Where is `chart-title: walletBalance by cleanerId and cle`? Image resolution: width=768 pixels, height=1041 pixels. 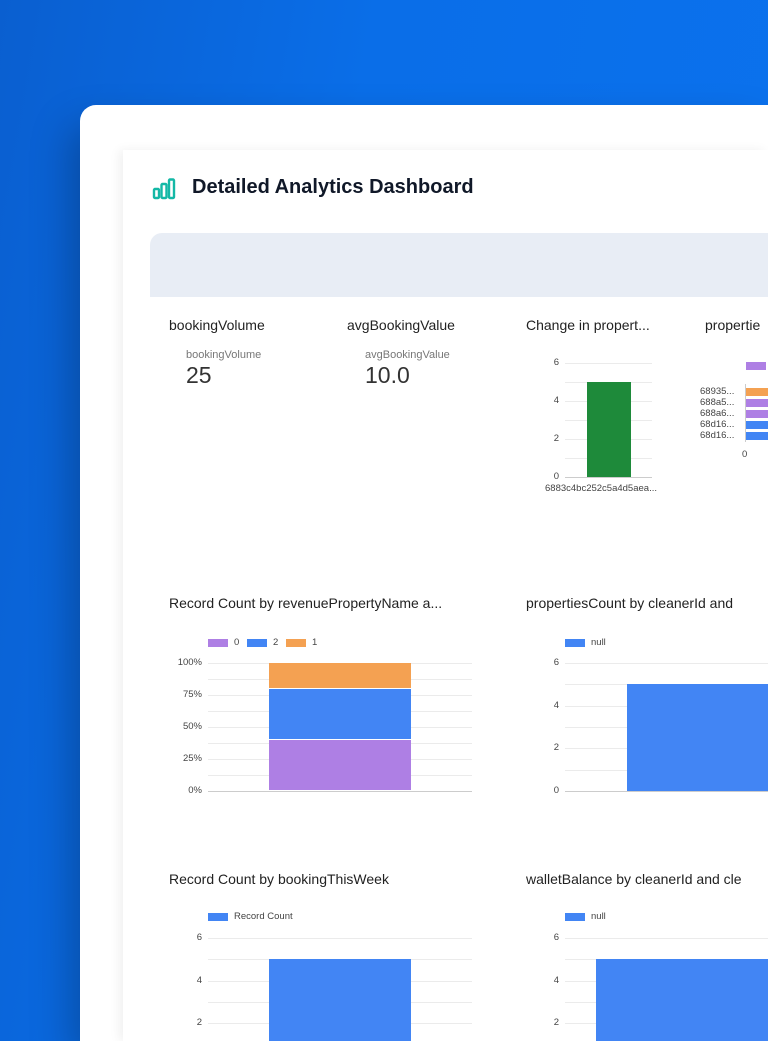
chart-title: walletBalance by cleanerId and cle is located at coordinates (634, 879).